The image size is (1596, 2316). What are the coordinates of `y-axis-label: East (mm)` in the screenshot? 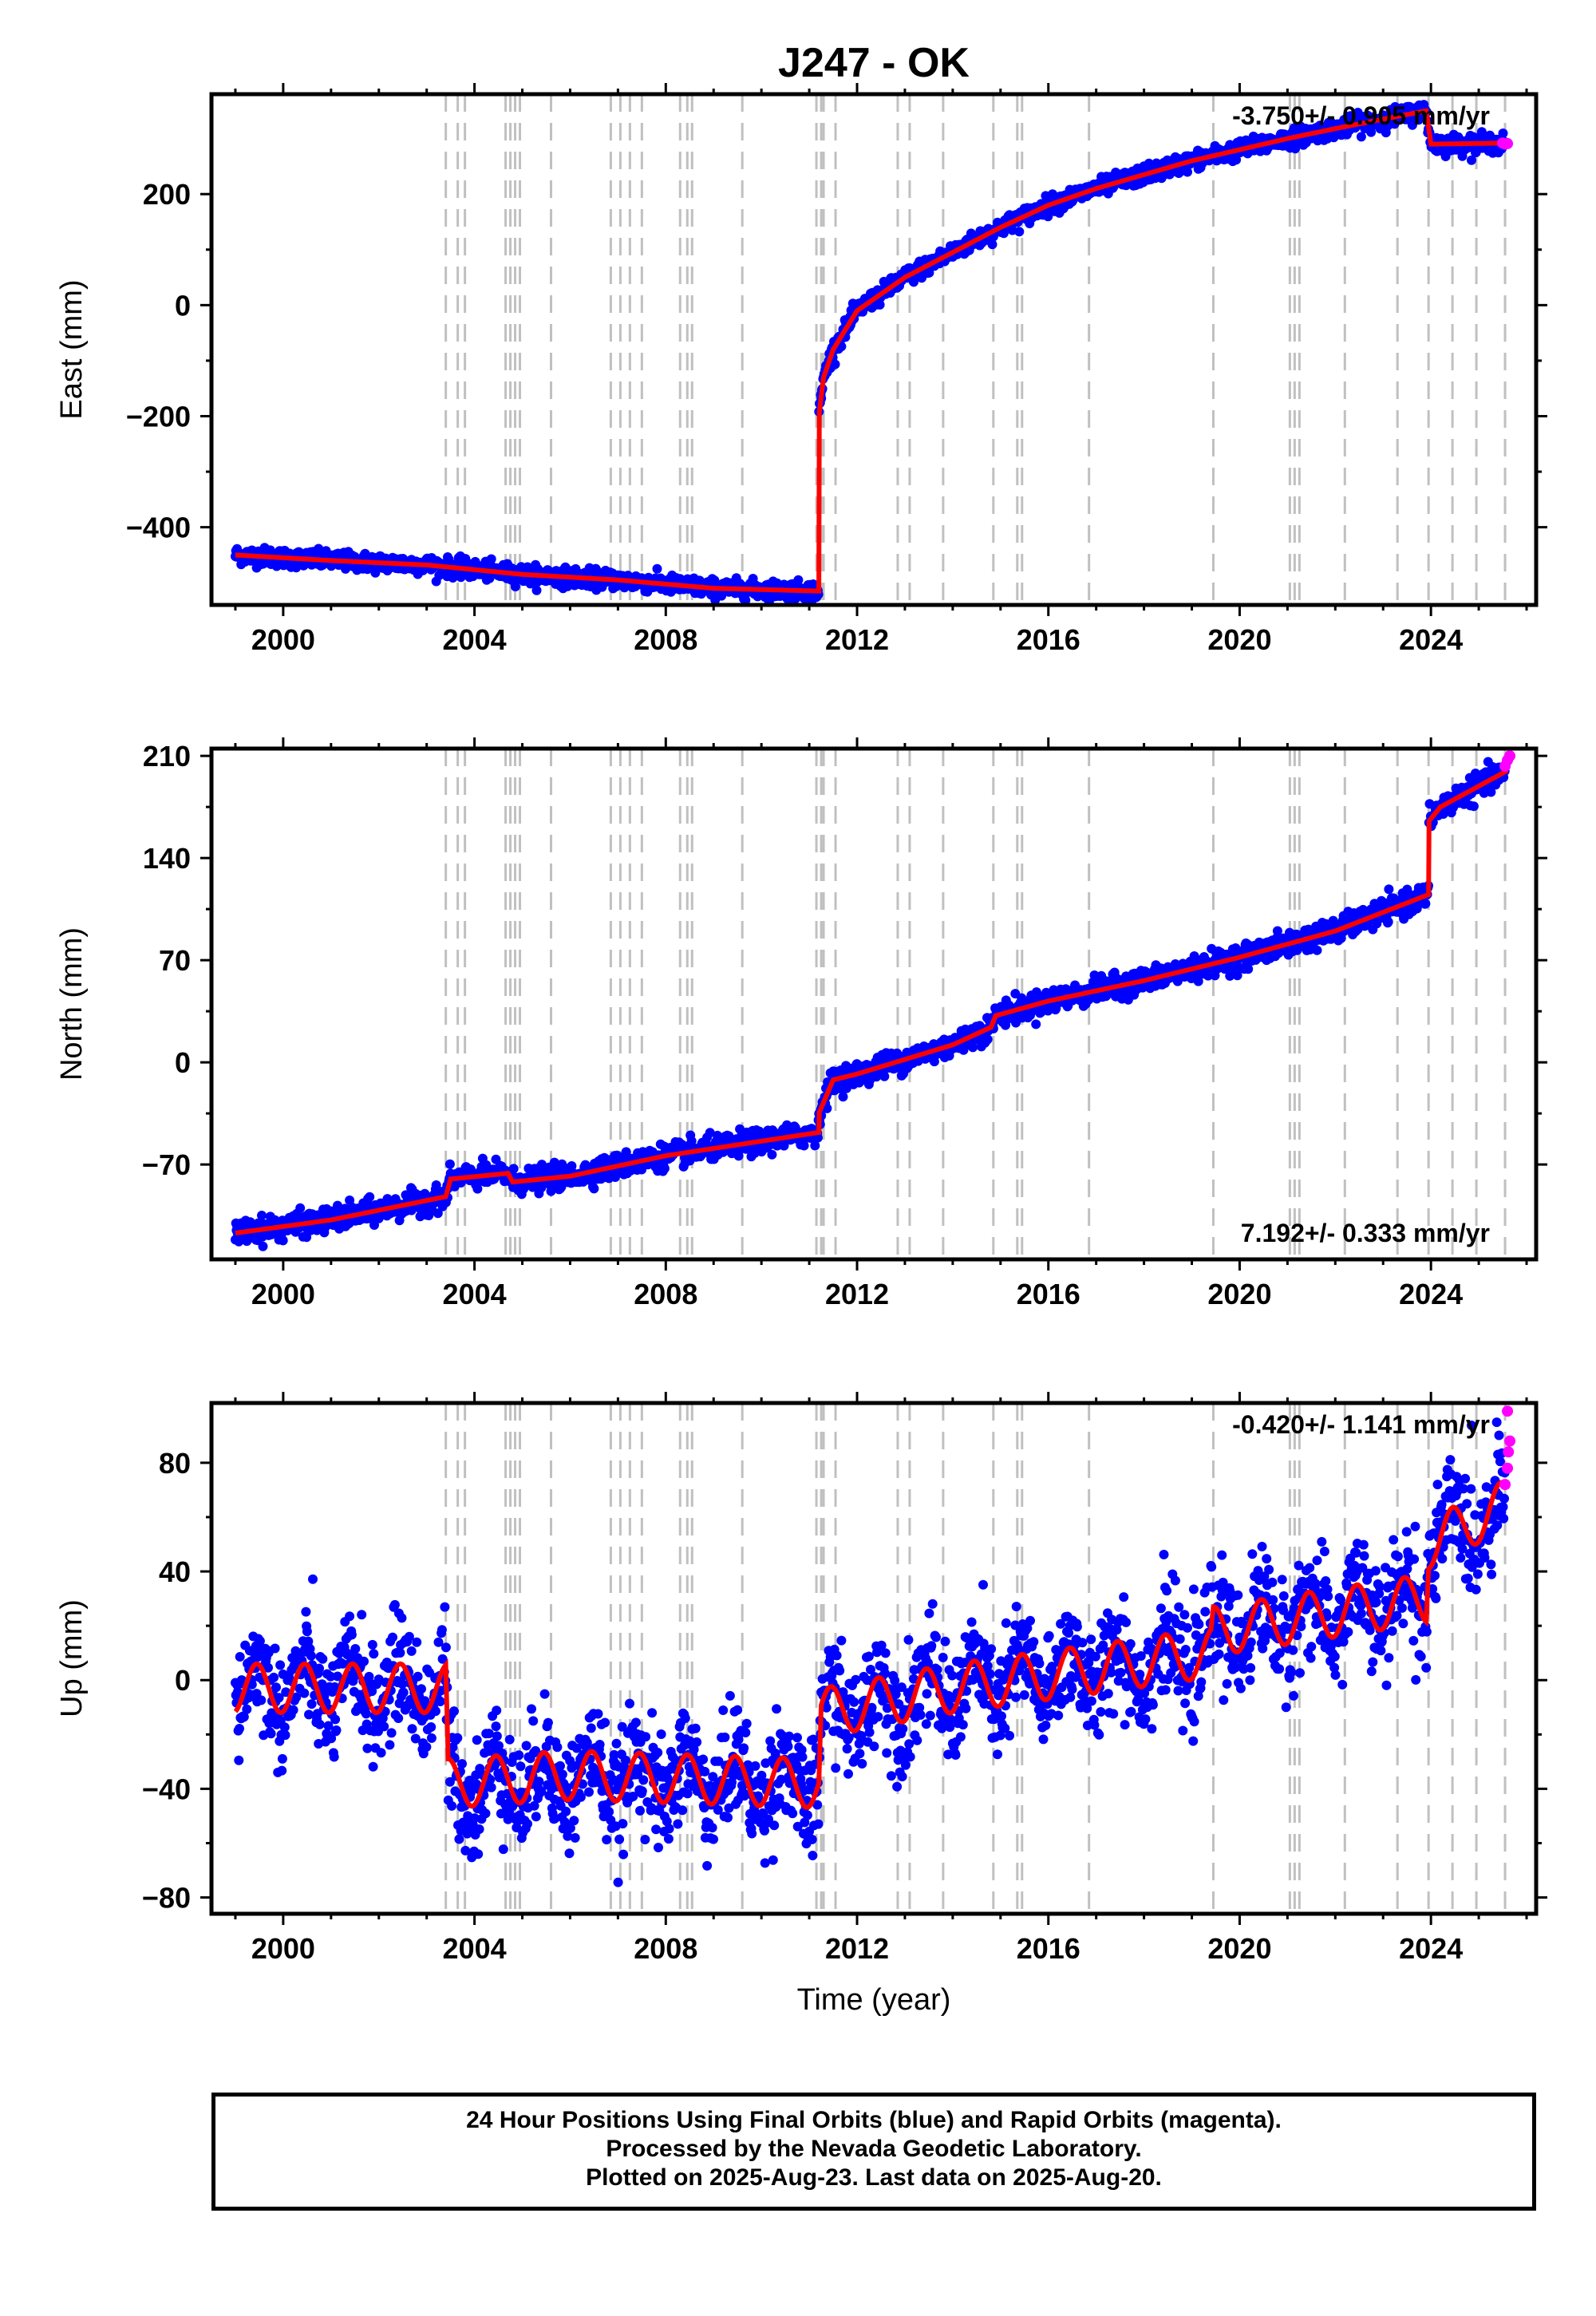 It's located at (72, 349).